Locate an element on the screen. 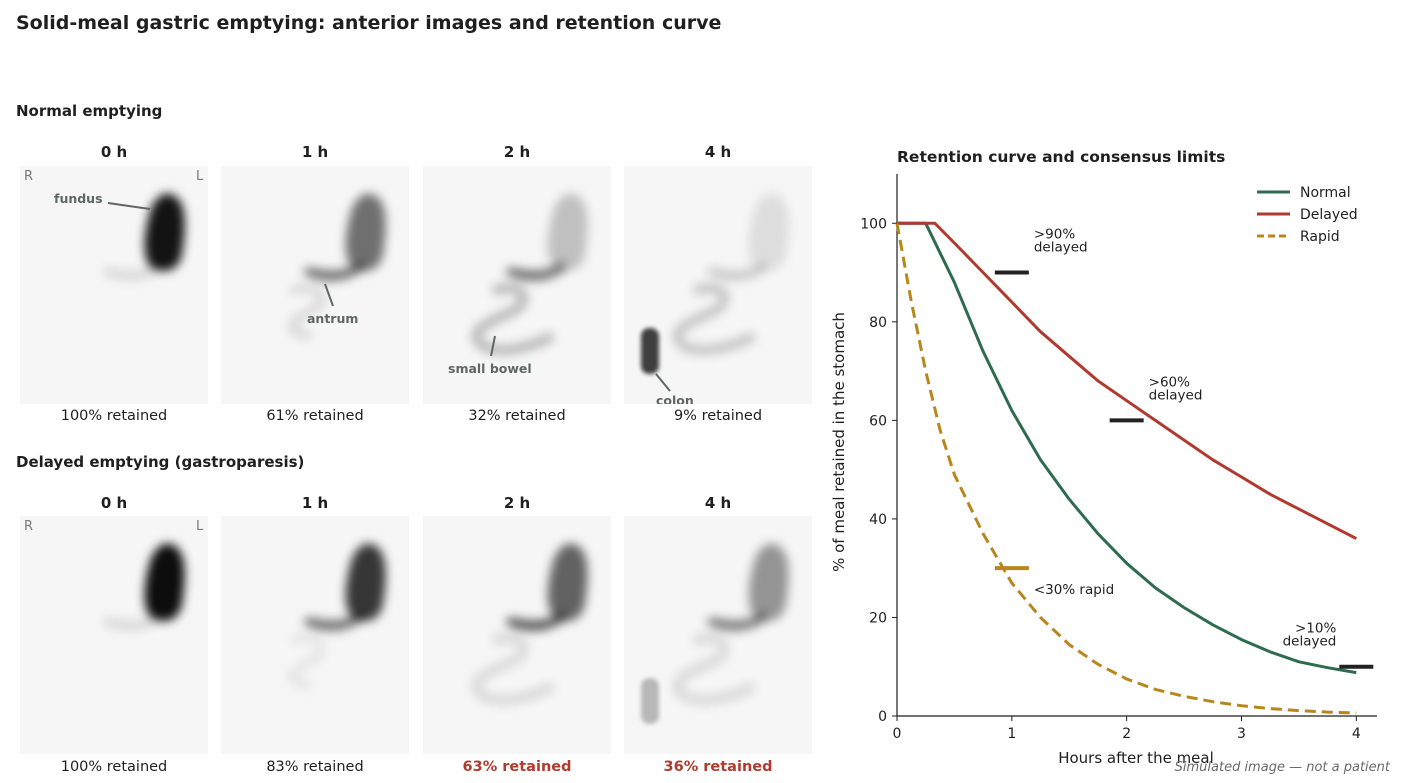 This screenshot has height=783, width=1404. scan-delayed-4h is located at coordinates (718, 635).